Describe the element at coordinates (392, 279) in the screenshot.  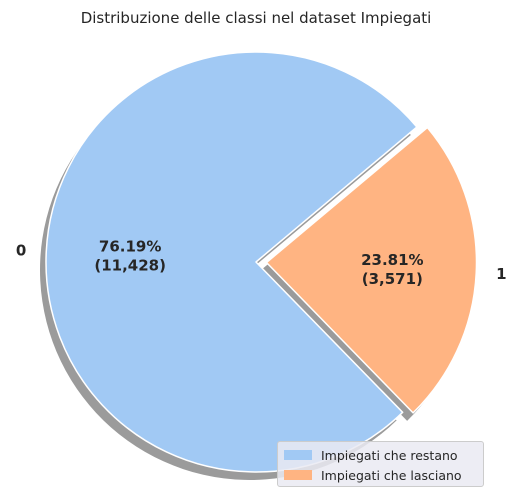
I see `slice-count-label: (3,571)` at that location.